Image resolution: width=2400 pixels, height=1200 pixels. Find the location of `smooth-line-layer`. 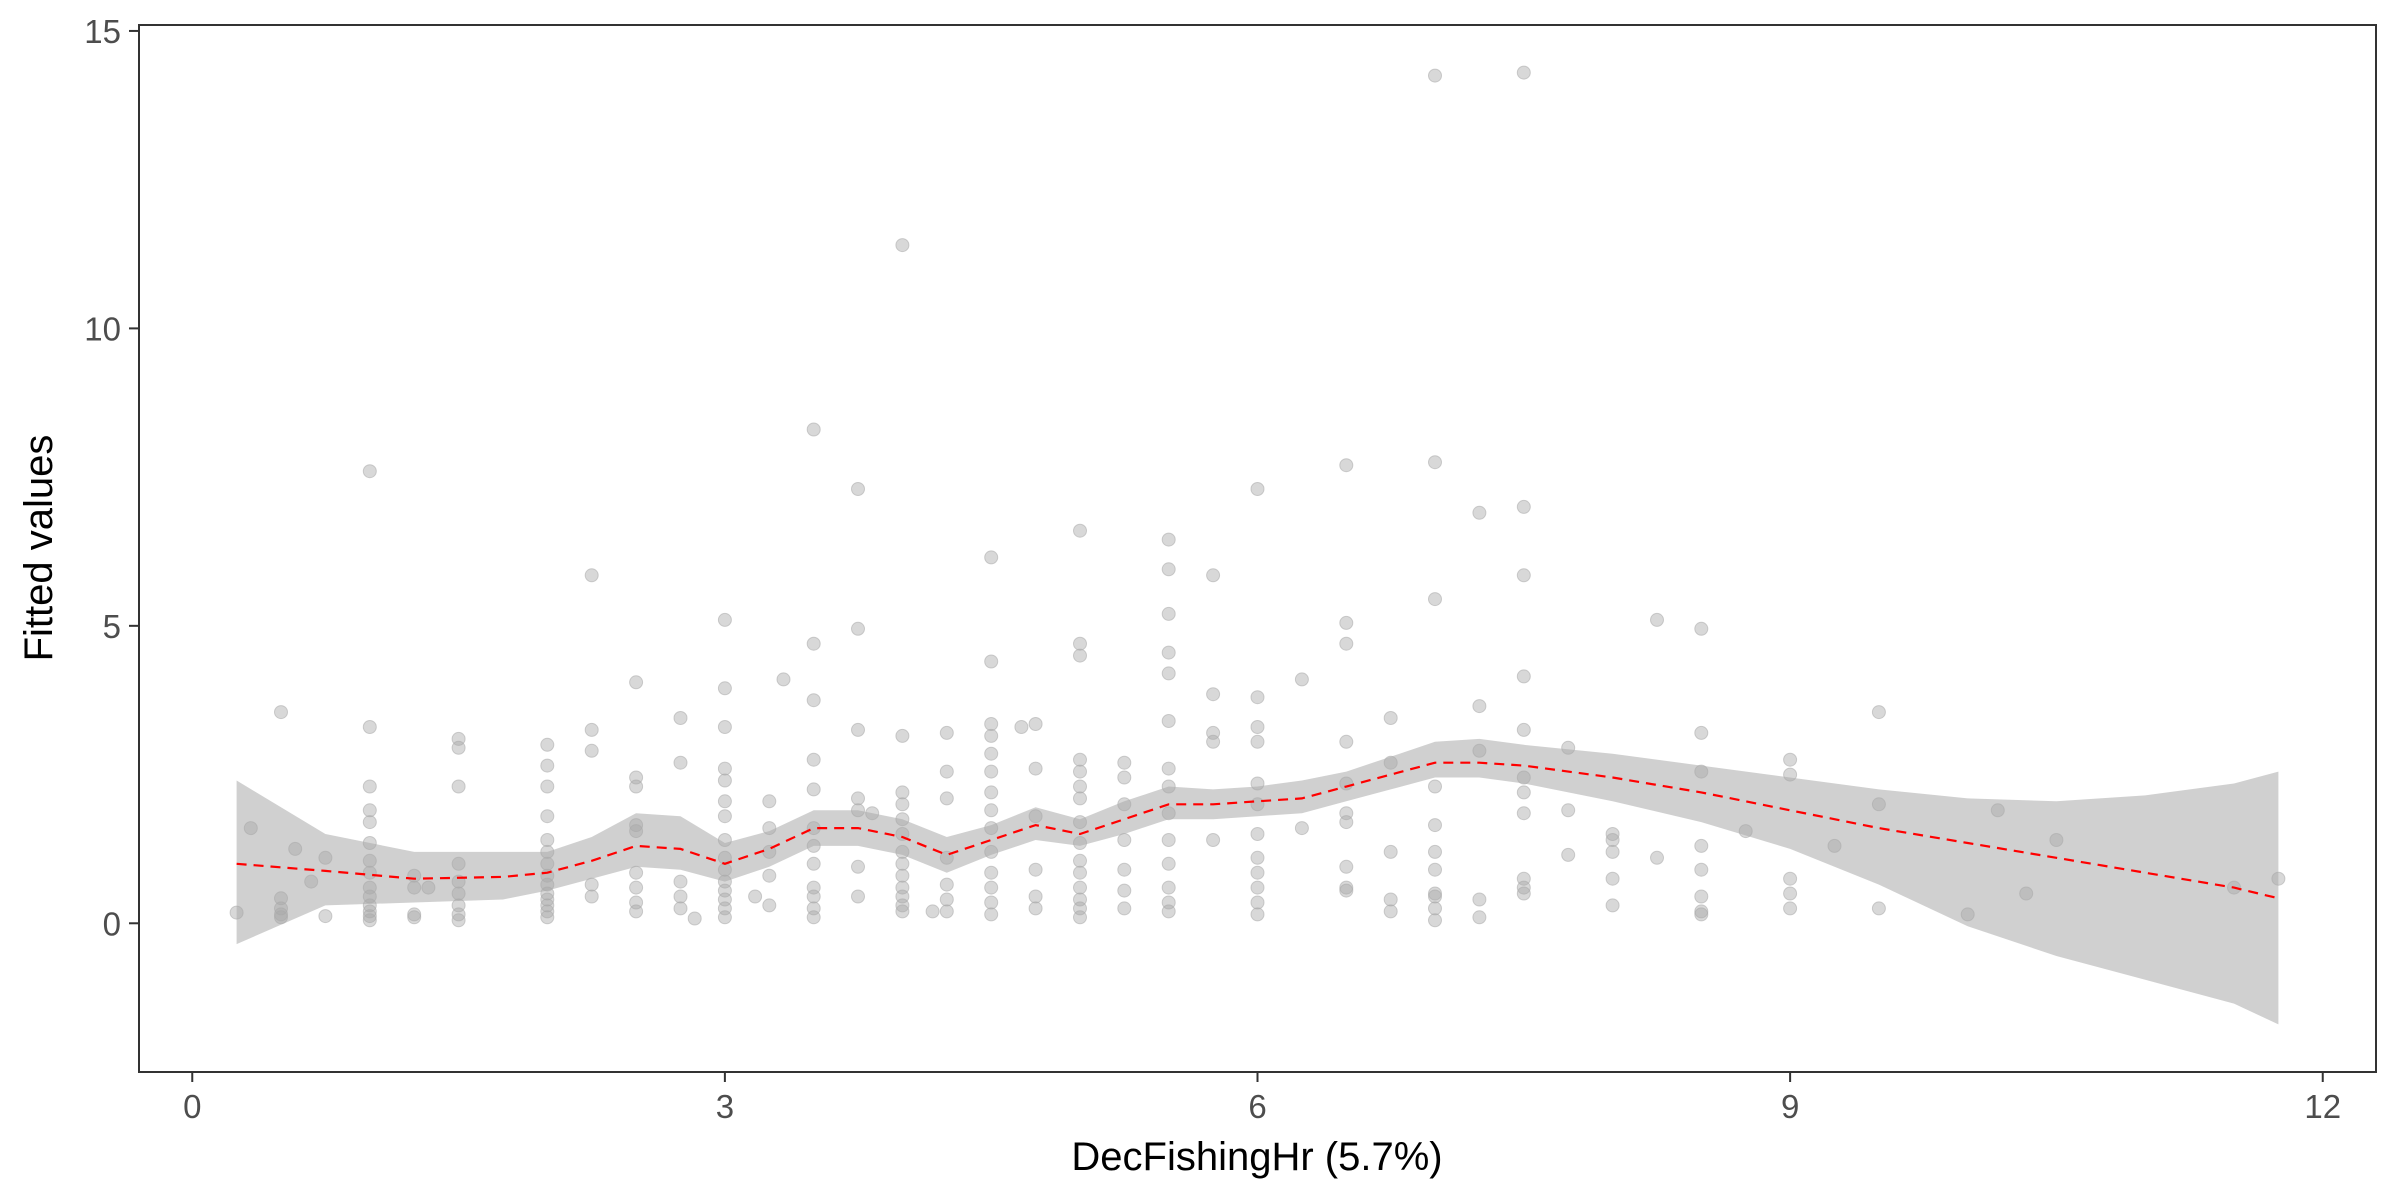

smooth-line-layer is located at coordinates (1257, 830).